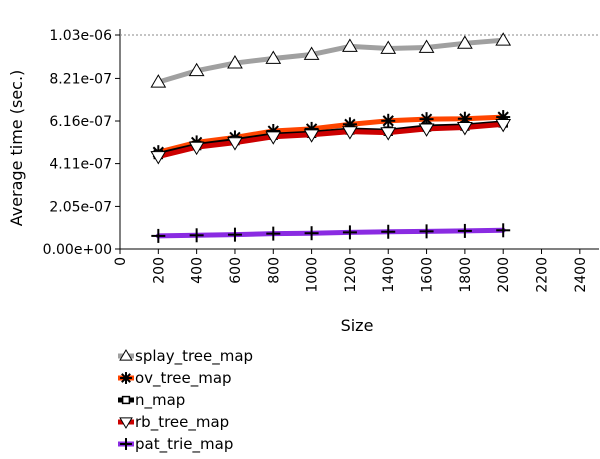  Describe the element at coordinates (77, 250) in the screenshot. I see `y-tick-label: 0.00e+00` at that location.